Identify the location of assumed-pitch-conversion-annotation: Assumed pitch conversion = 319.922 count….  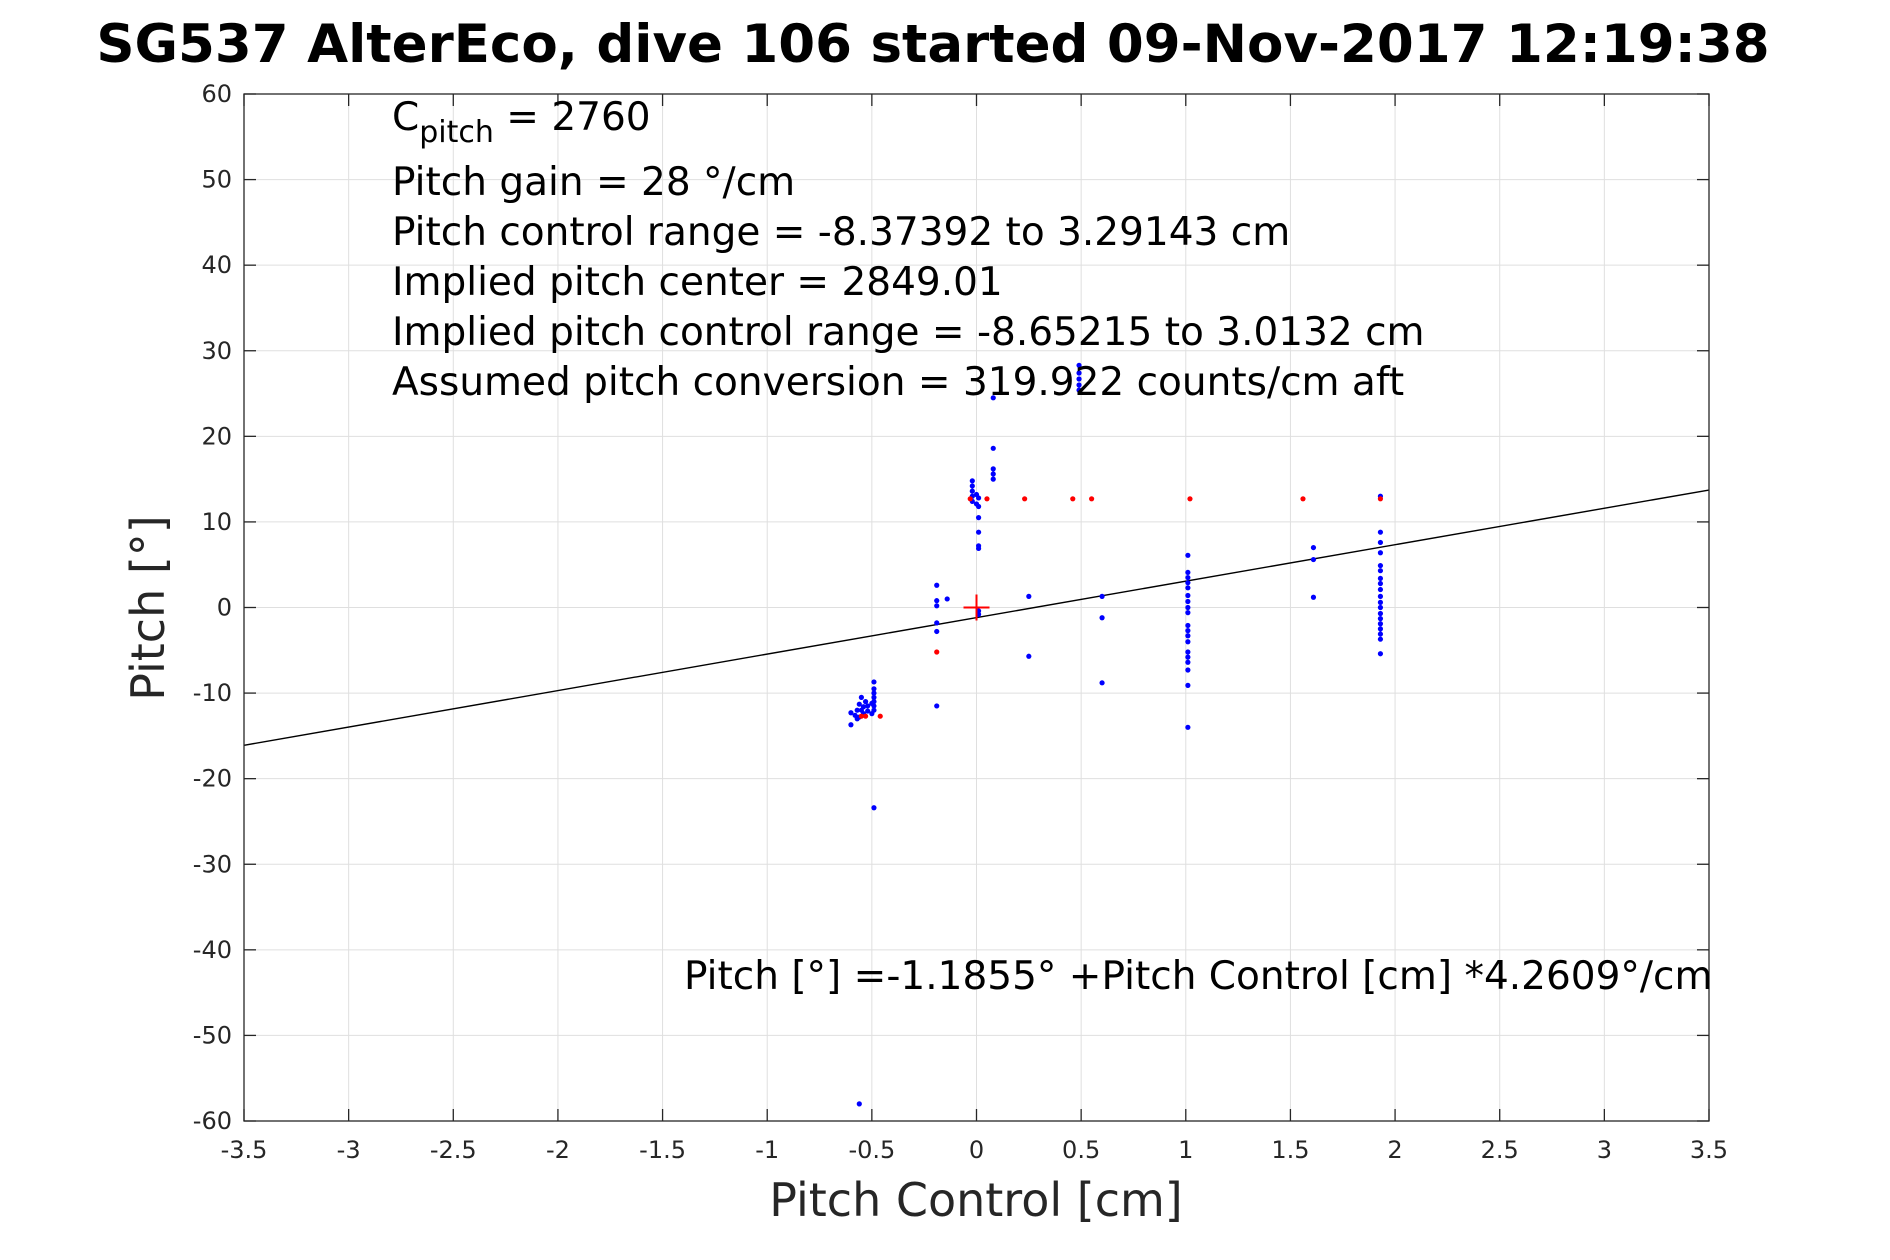
(898, 382).